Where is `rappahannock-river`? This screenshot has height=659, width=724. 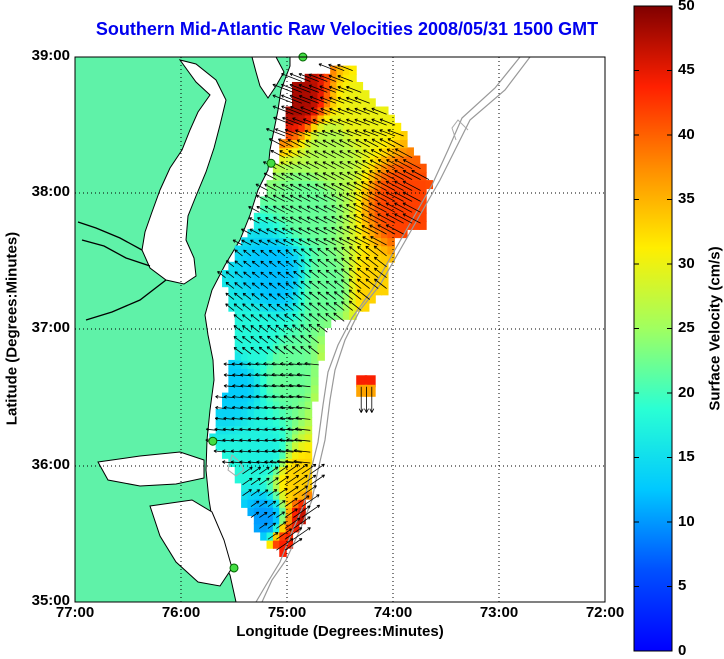
rappahannock-river is located at coordinates (116, 253).